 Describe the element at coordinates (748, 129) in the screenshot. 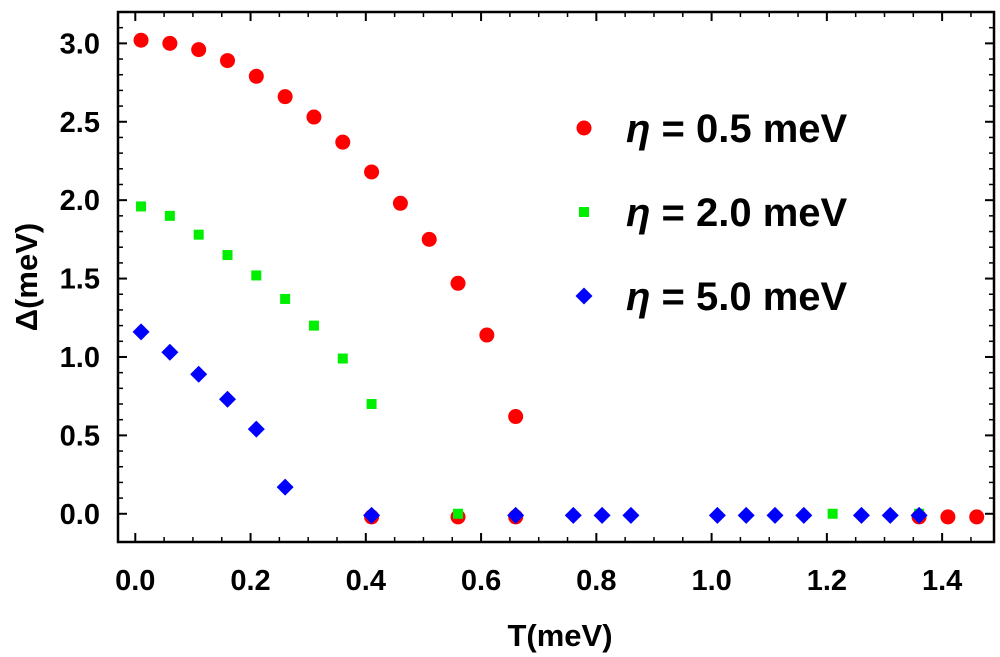

I see `legend-value: = 0.5 meV` at that location.